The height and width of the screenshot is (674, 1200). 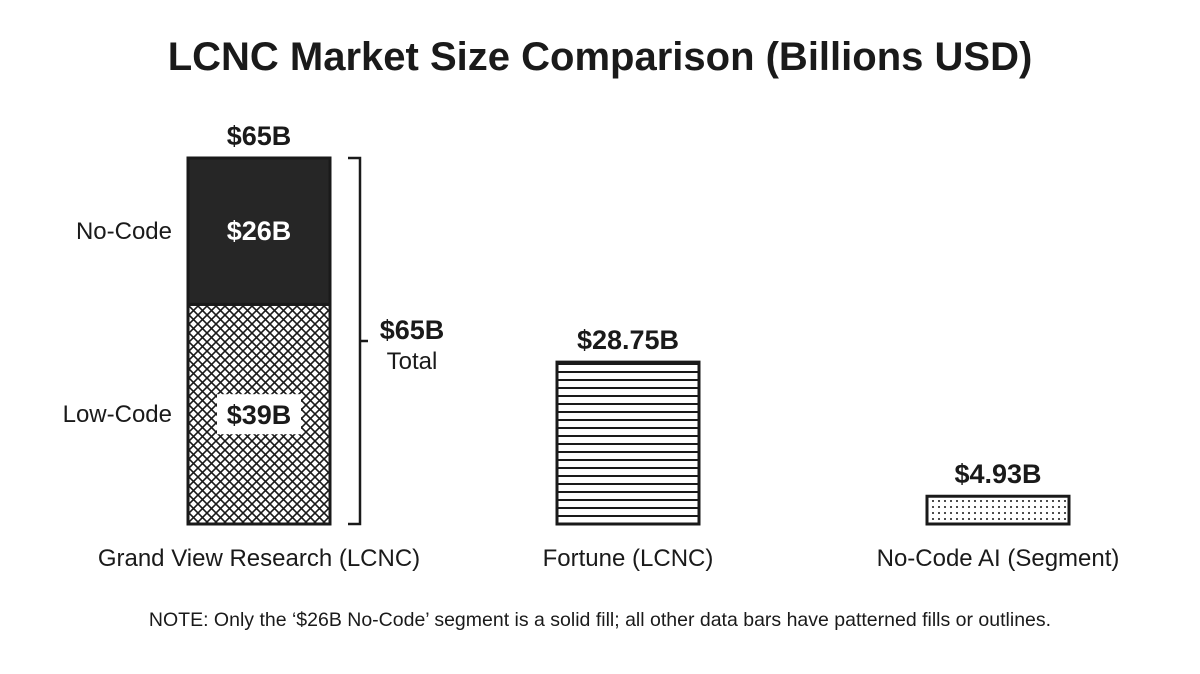 What do you see at coordinates (117, 414) in the screenshot?
I see `segment-name-label-low-code: Low-Code` at bounding box center [117, 414].